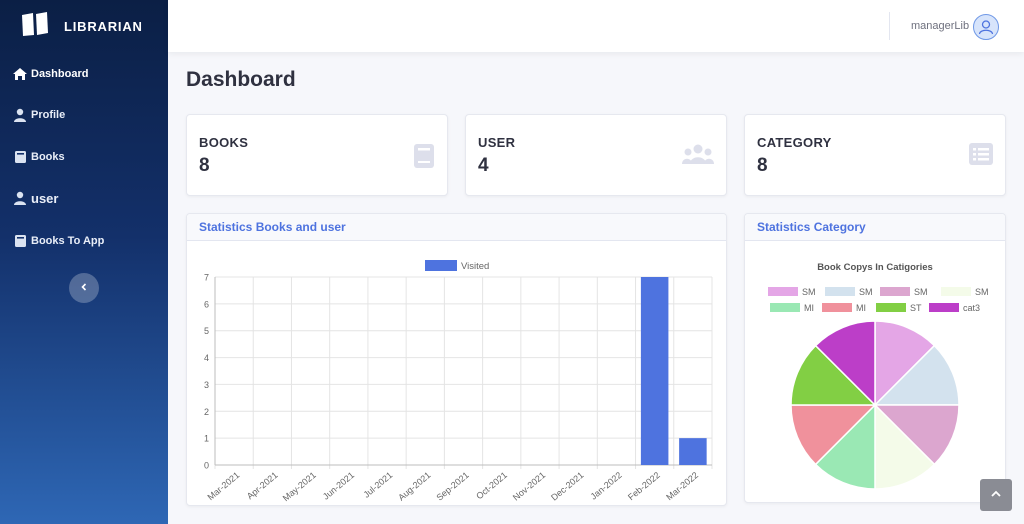 The width and height of the screenshot is (1024, 524). What do you see at coordinates (206, 385) in the screenshot?
I see `y-tick-label: 3` at bounding box center [206, 385].